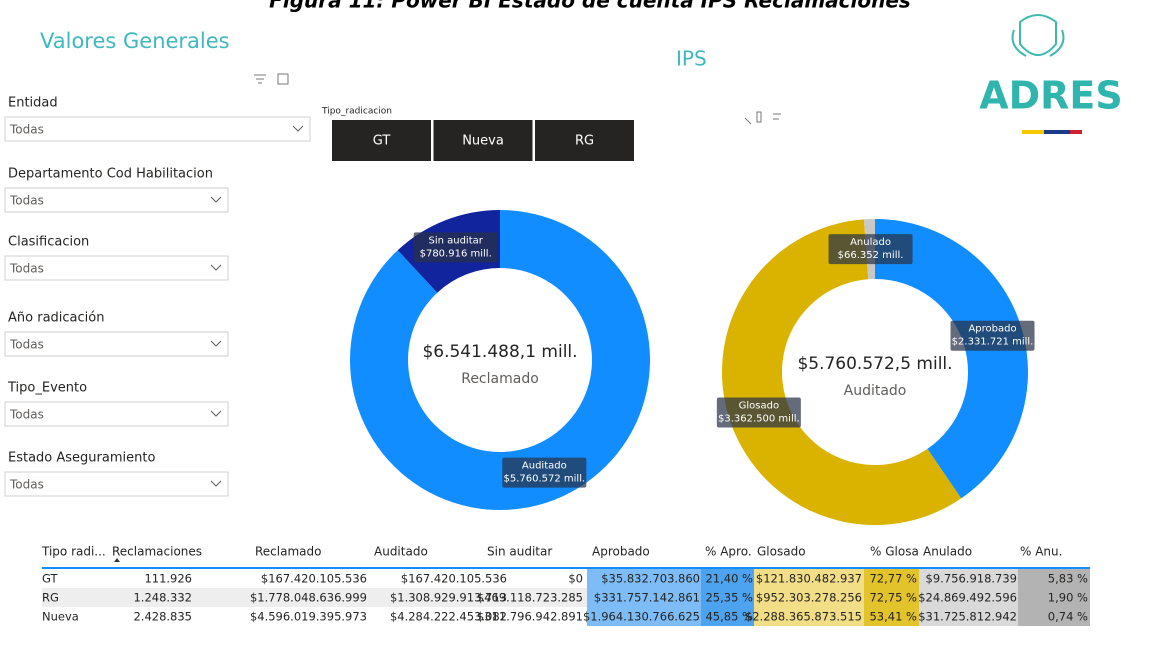  I want to click on column-header: Aprobado, so click(621, 552).